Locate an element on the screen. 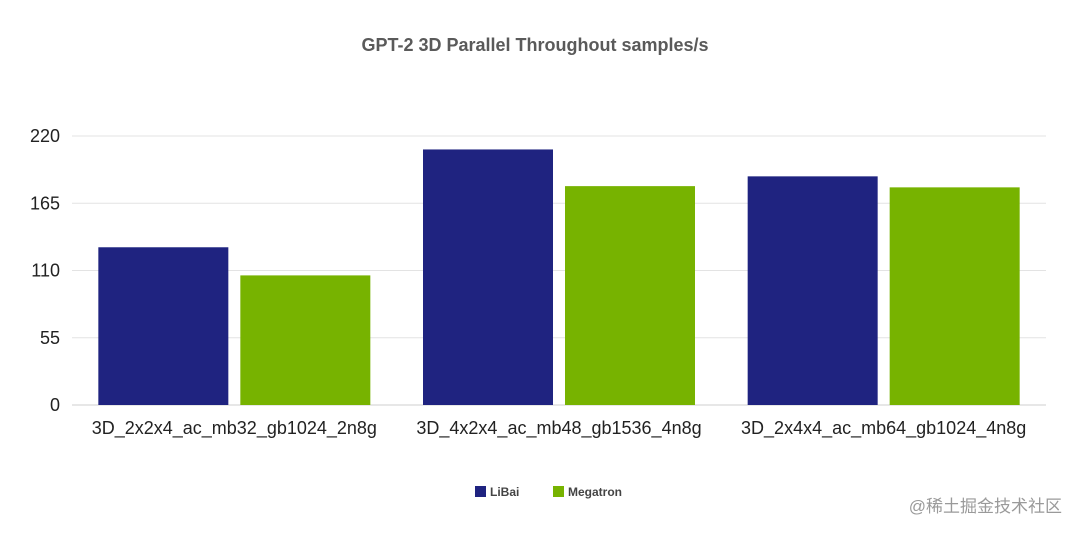  y-tick-label: 220 is located at coordinates (45, 136).